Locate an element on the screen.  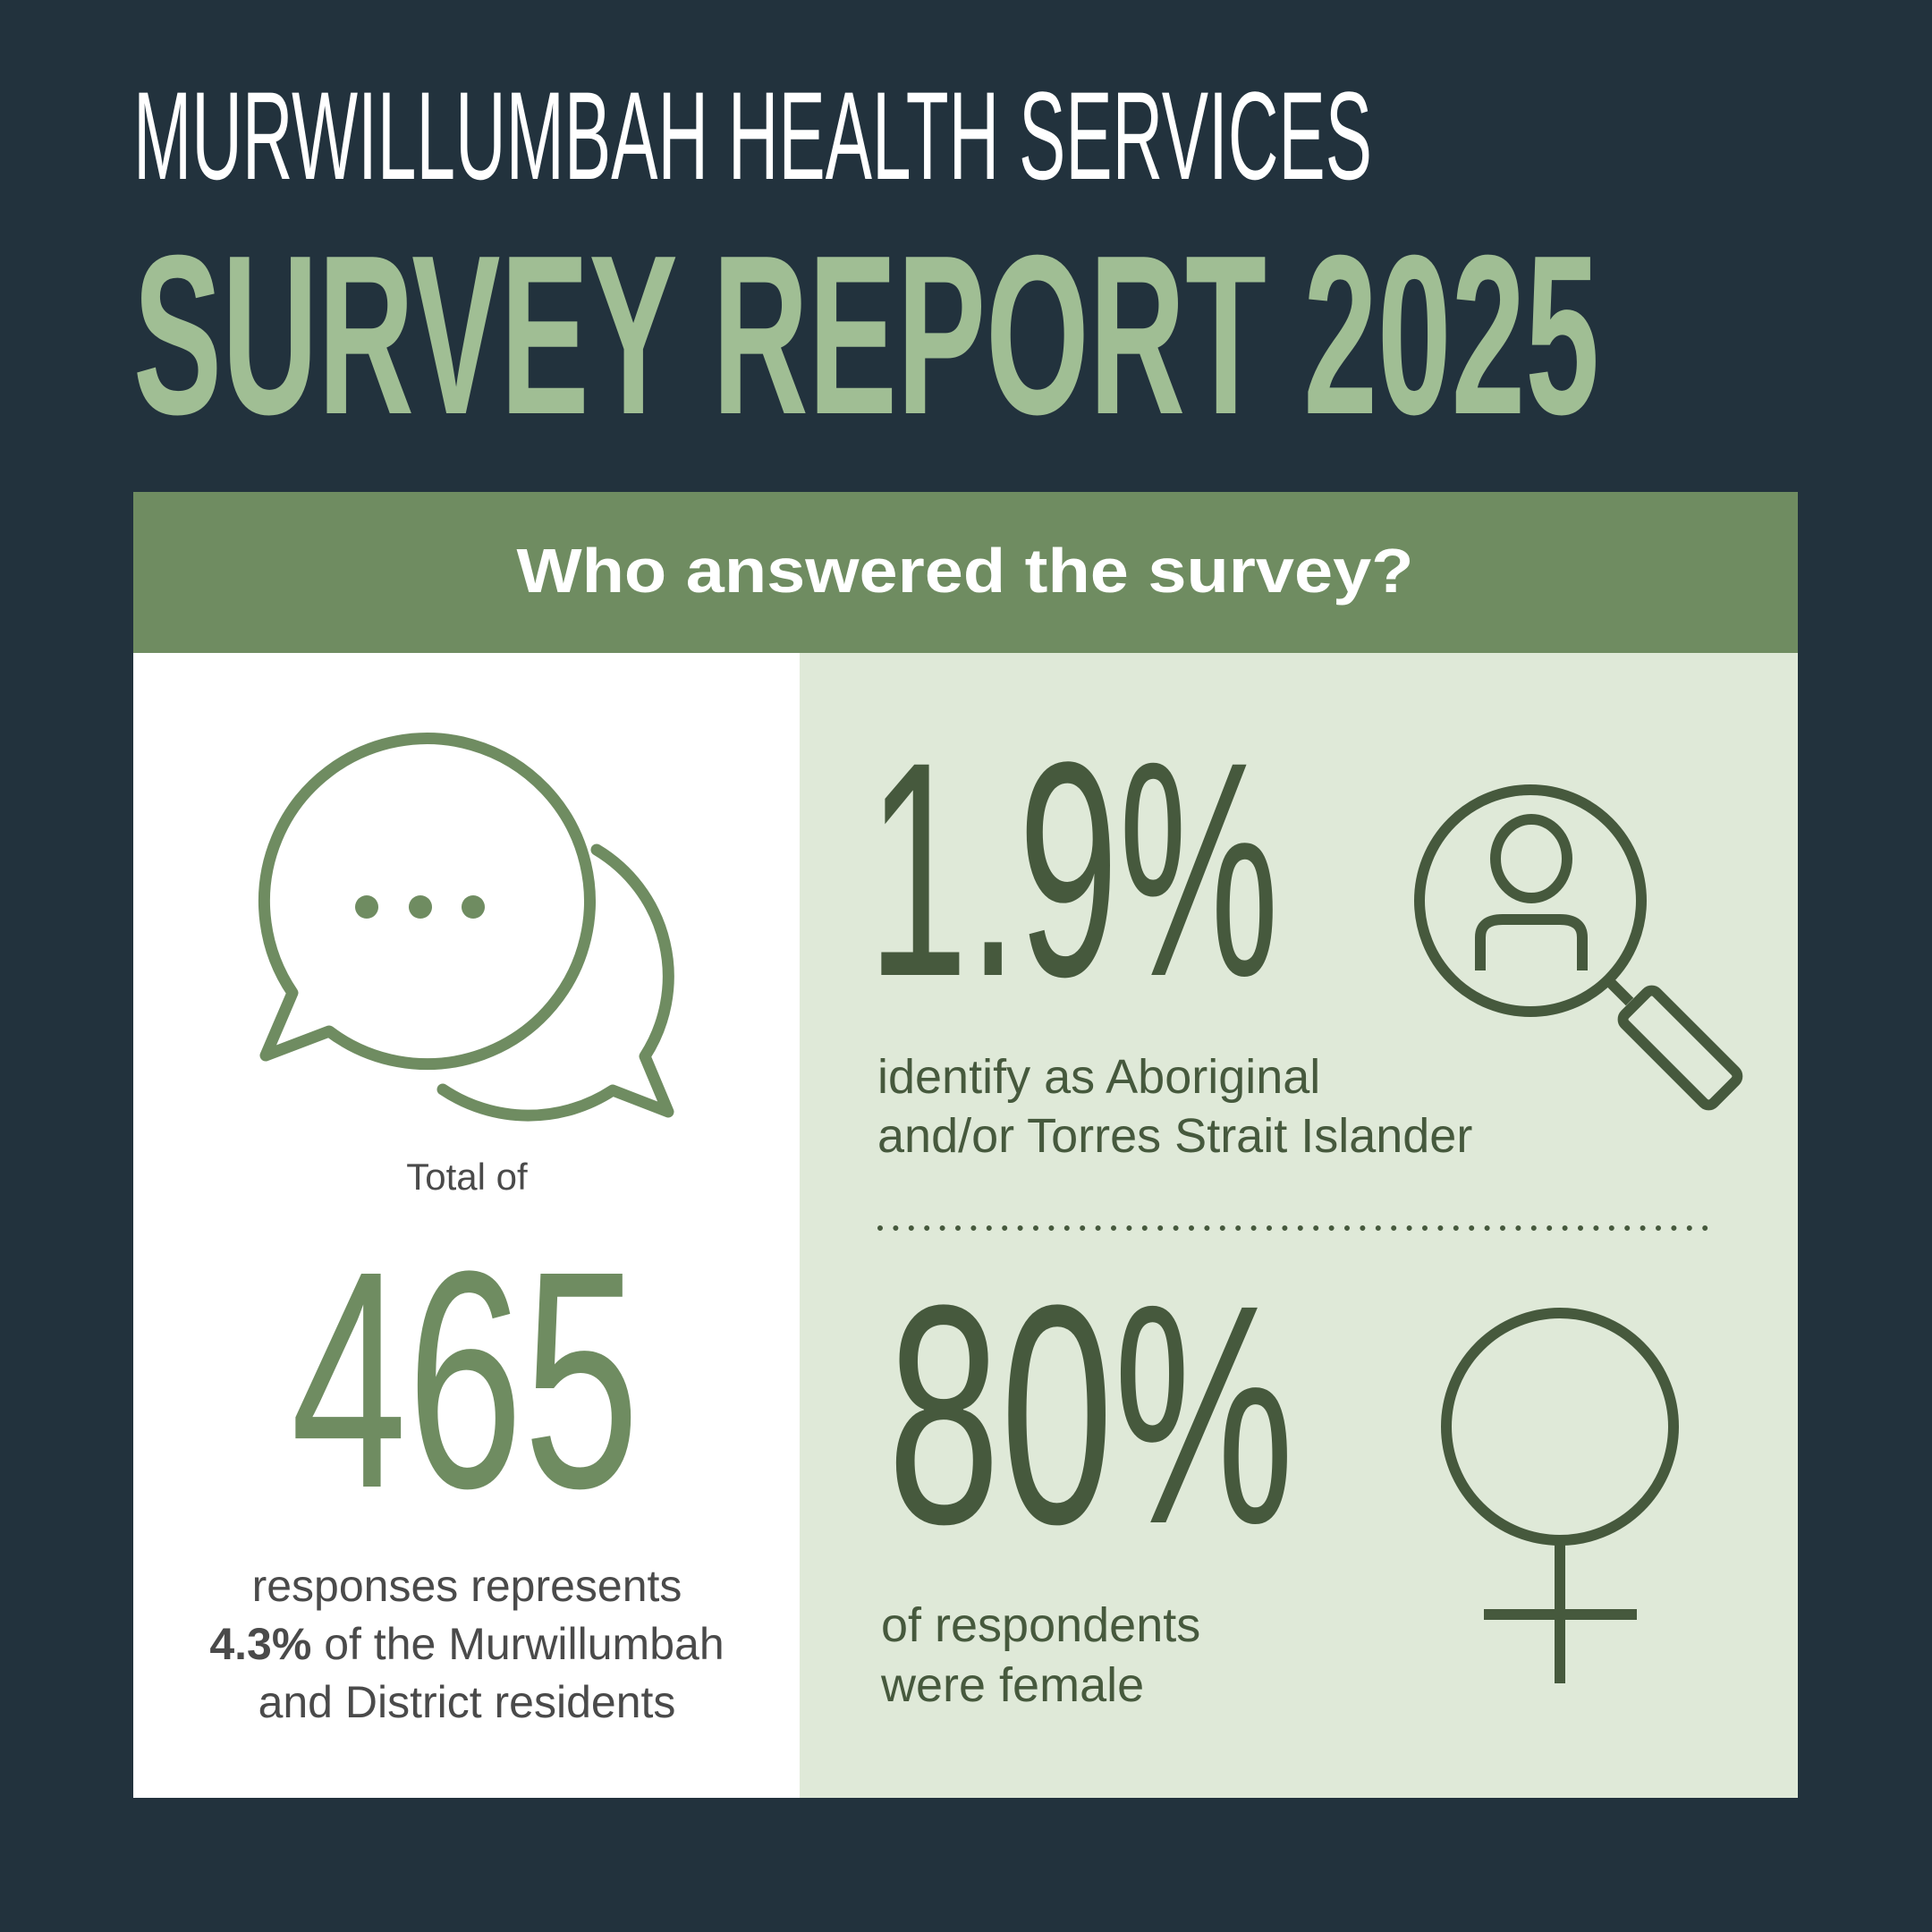
responses-line1: responses represents is located at coordinates (467, 1586).